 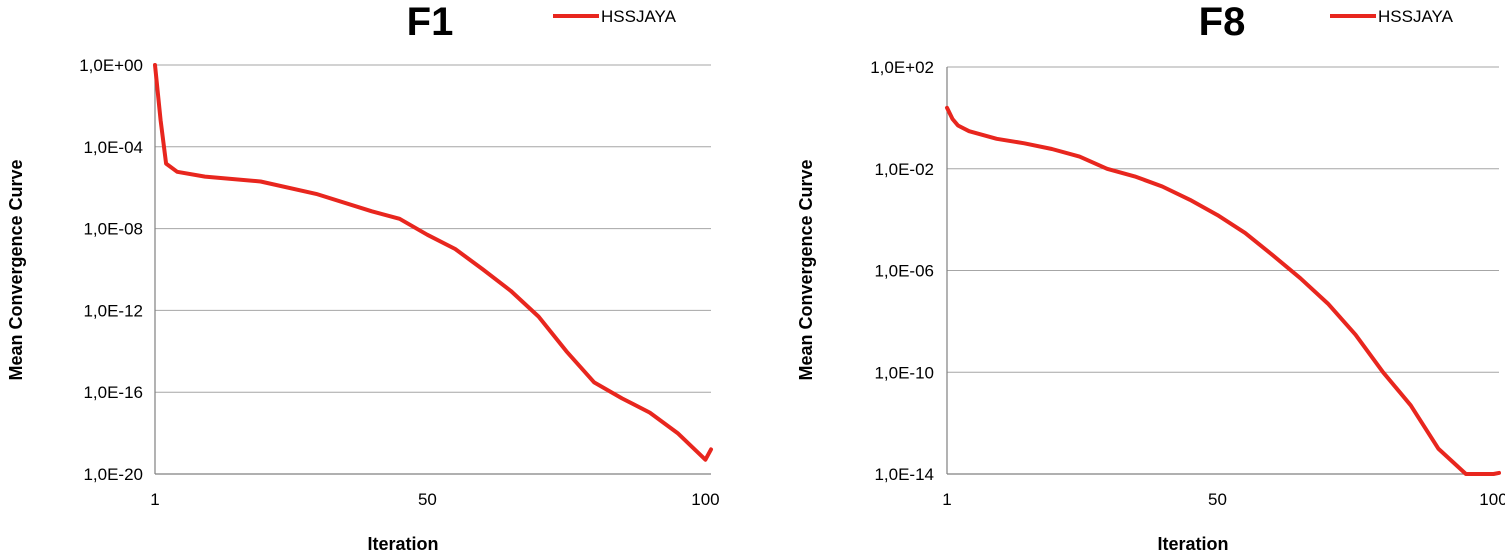 I want to click on y-tick-label: 1,0E+02, so click(x=902, y=67).